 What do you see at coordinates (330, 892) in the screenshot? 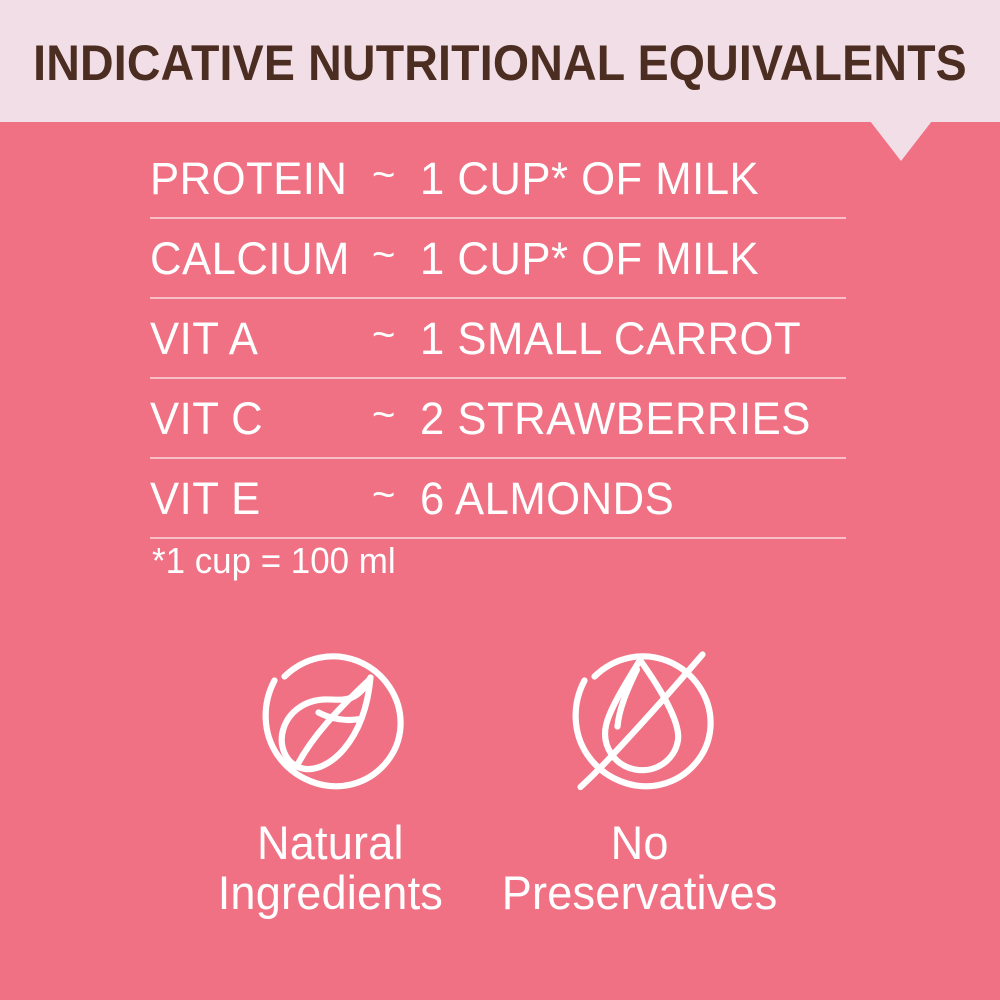
I see `badge-label-line2: Ingredients` at bounding box center [330, 892].